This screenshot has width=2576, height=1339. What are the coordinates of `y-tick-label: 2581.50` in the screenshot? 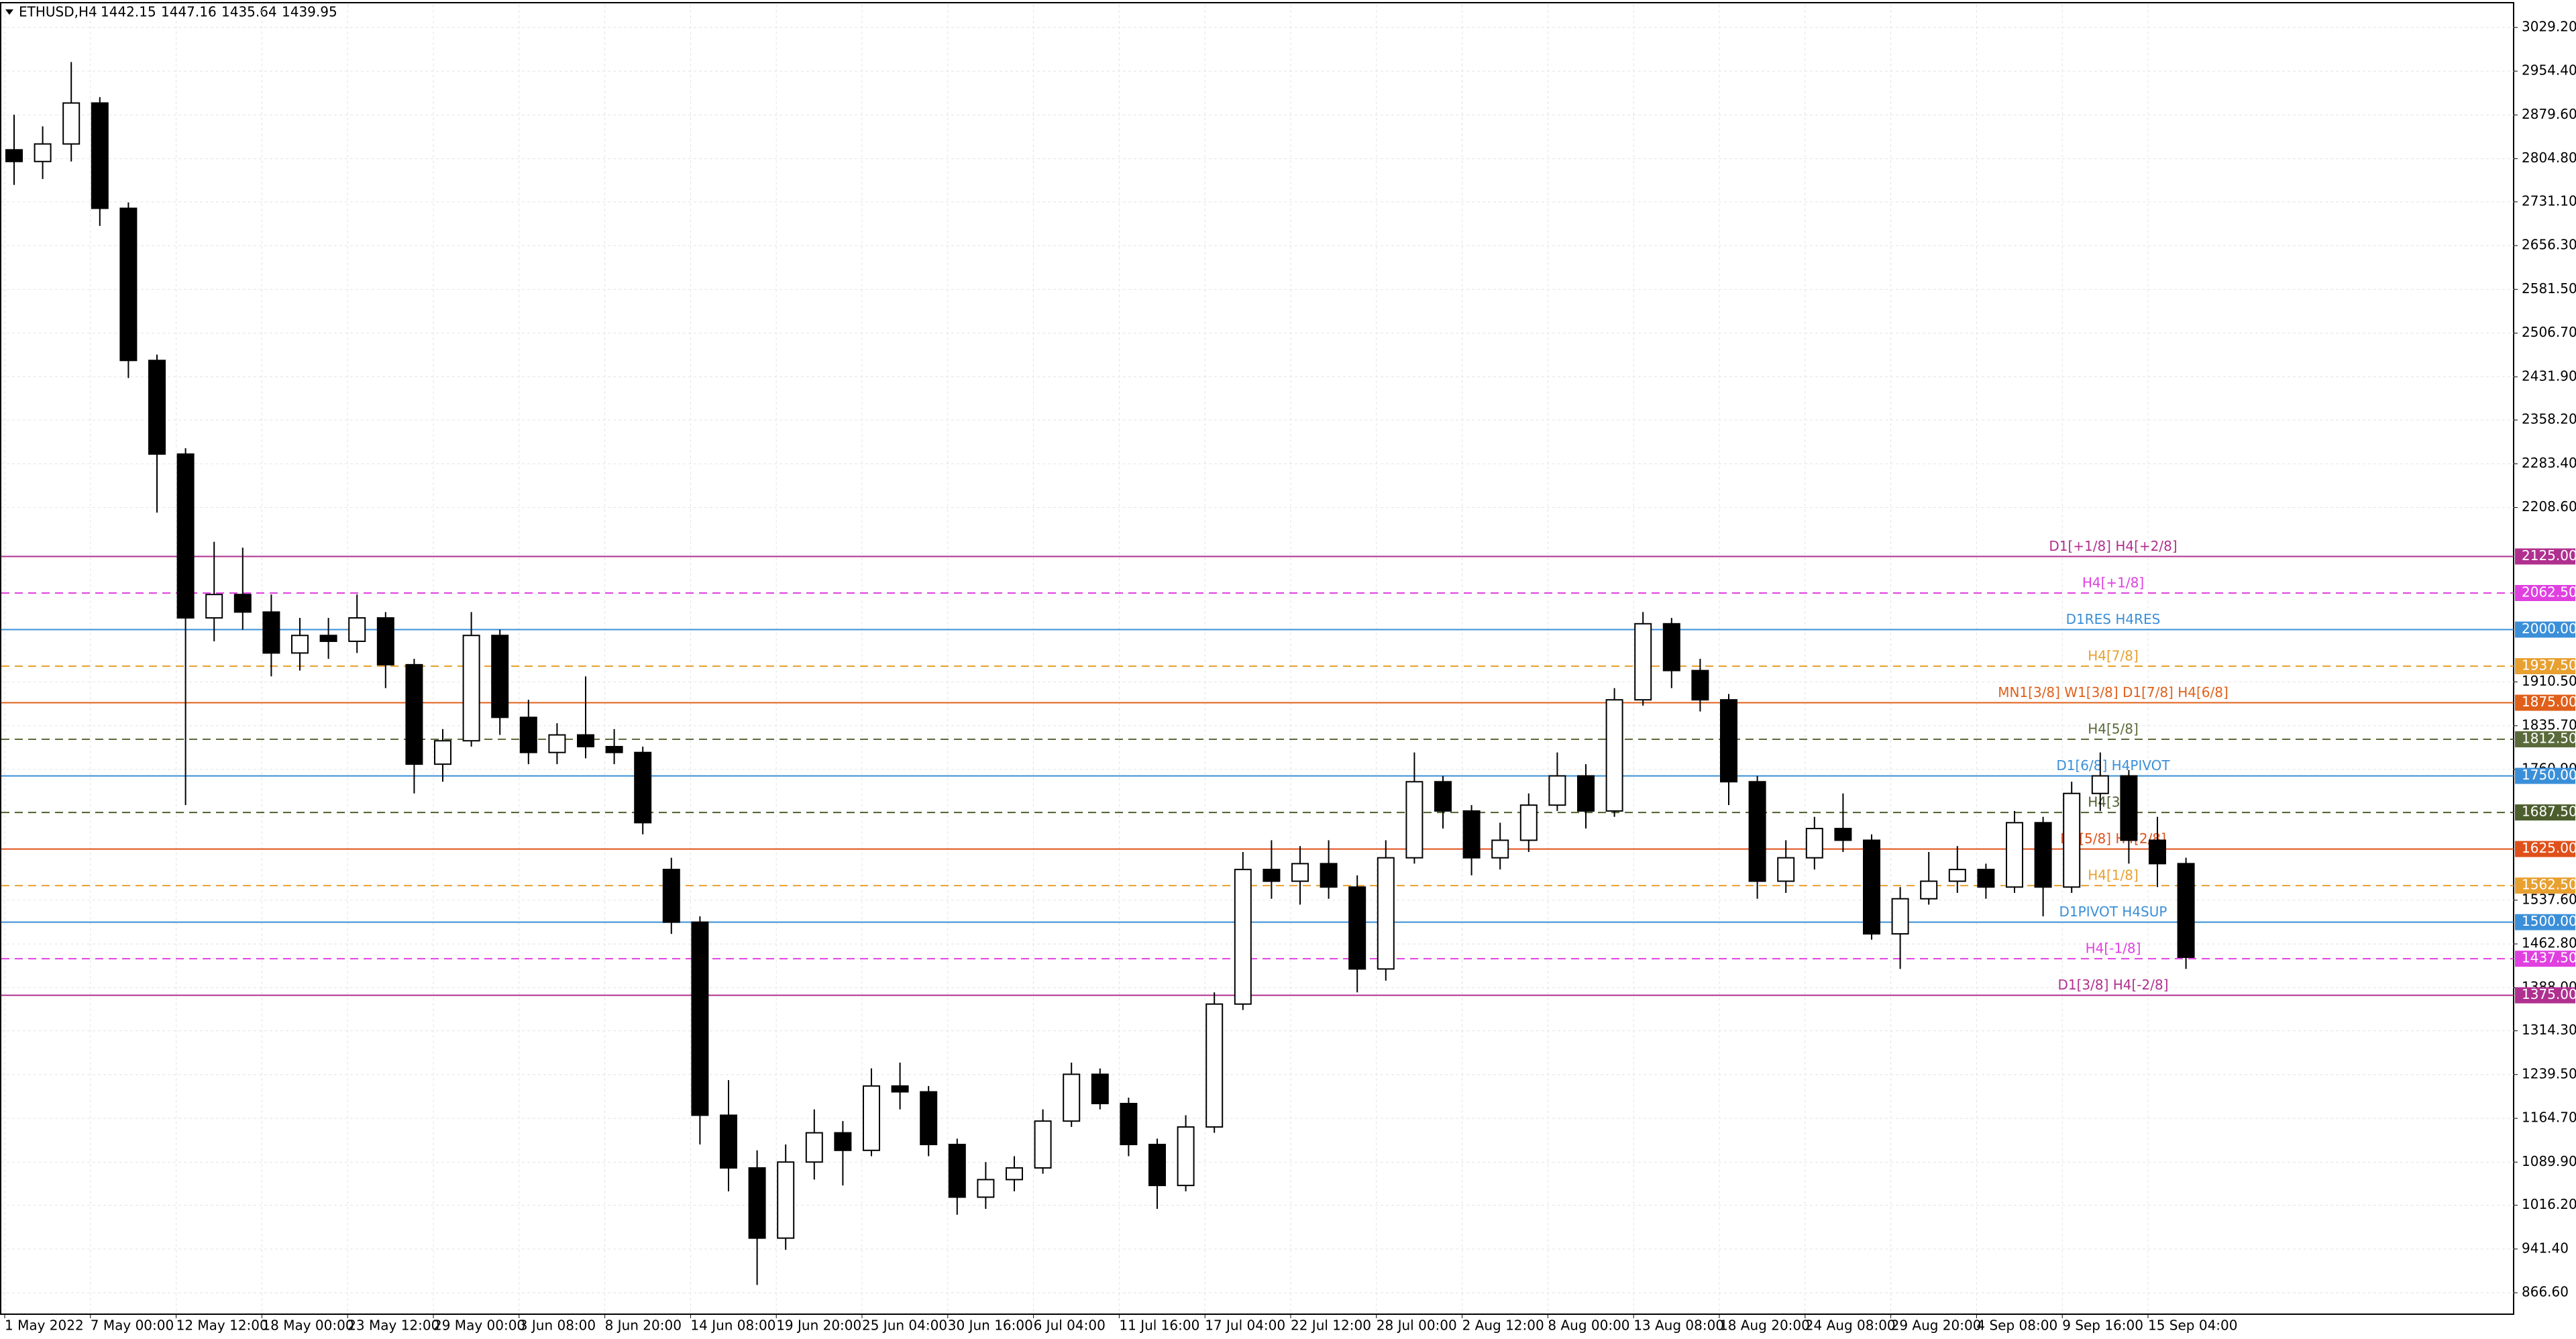 It's located at (2549, 288).